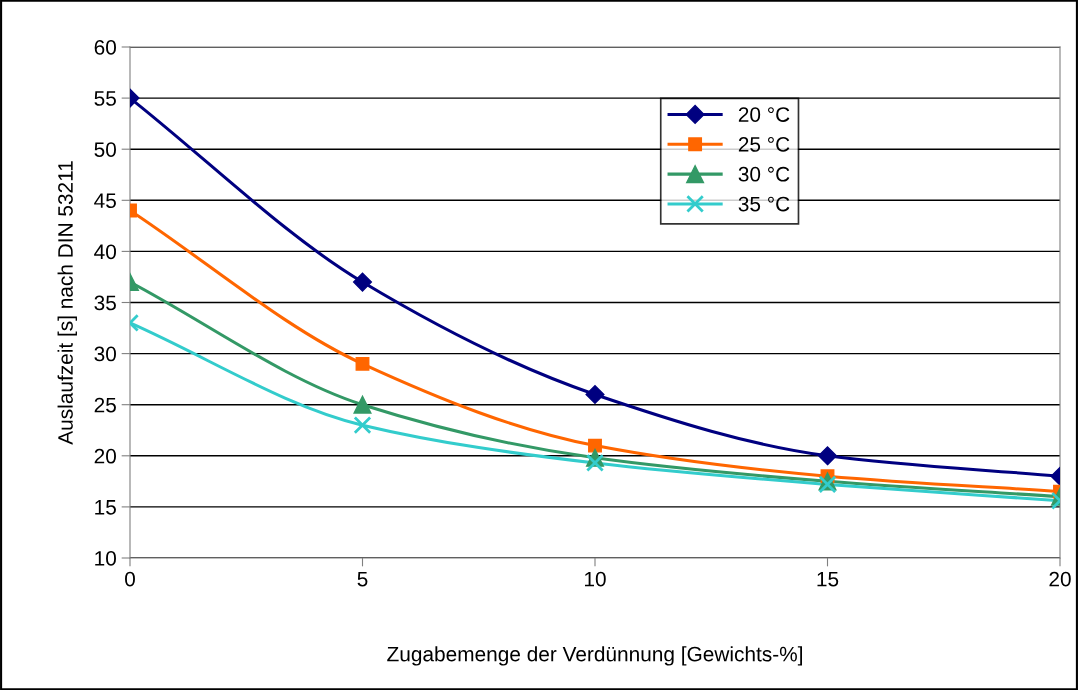 This screenshot has width=1078, height=690. Describe the element at coordinates (105, 405) in the screenshot. I see `y-tick-label: 25` at that location.